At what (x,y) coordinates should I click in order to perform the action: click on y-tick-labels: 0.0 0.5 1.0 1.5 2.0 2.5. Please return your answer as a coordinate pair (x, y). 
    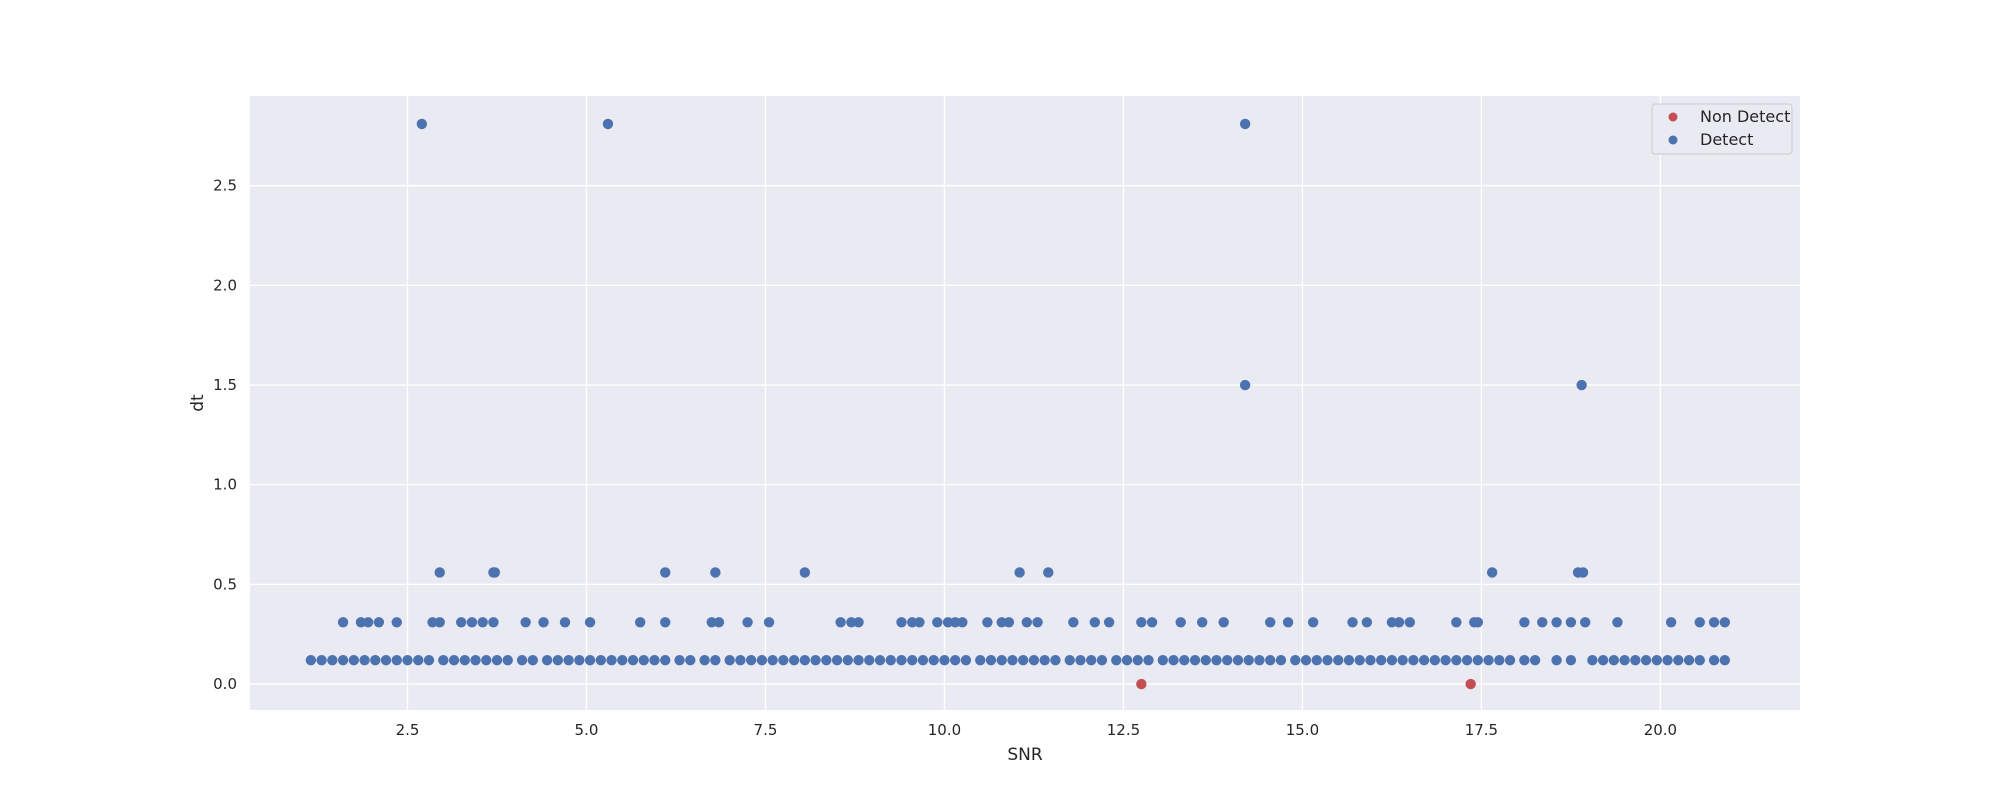
    Looking at the image, I should click on (225, 435).